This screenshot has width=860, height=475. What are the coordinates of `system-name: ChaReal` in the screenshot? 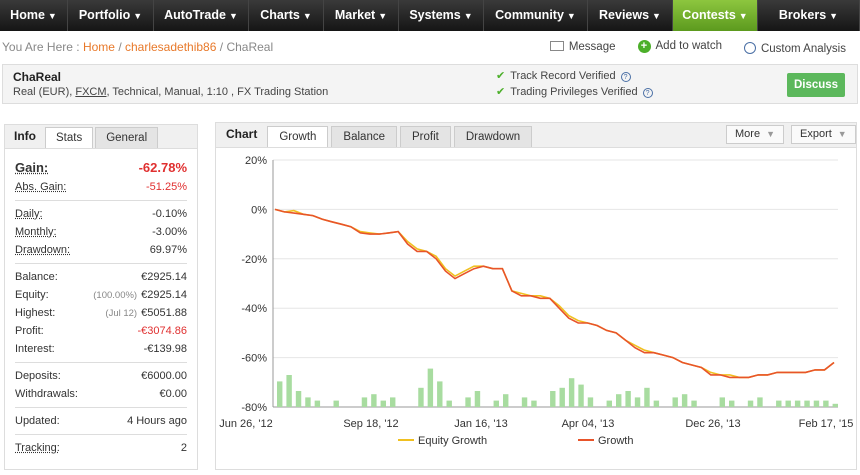 It's located at (37, 77).